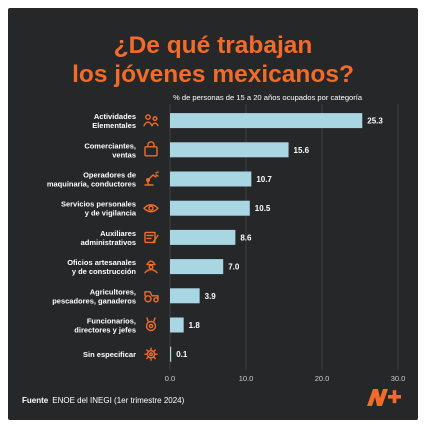 This screenshot has height=428, width=426. I want to click on value-label: 10.5, so click(263, 208).